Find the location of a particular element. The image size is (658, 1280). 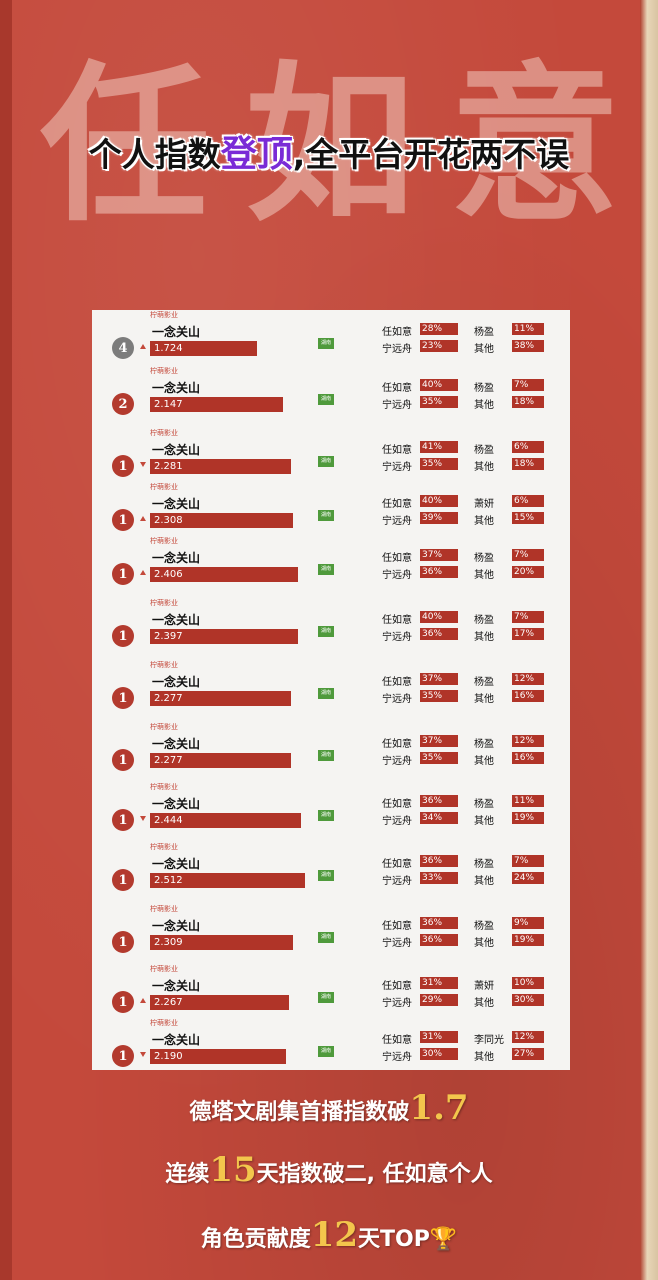

role-value-bar: 11% is located at coordinates (528, 329).